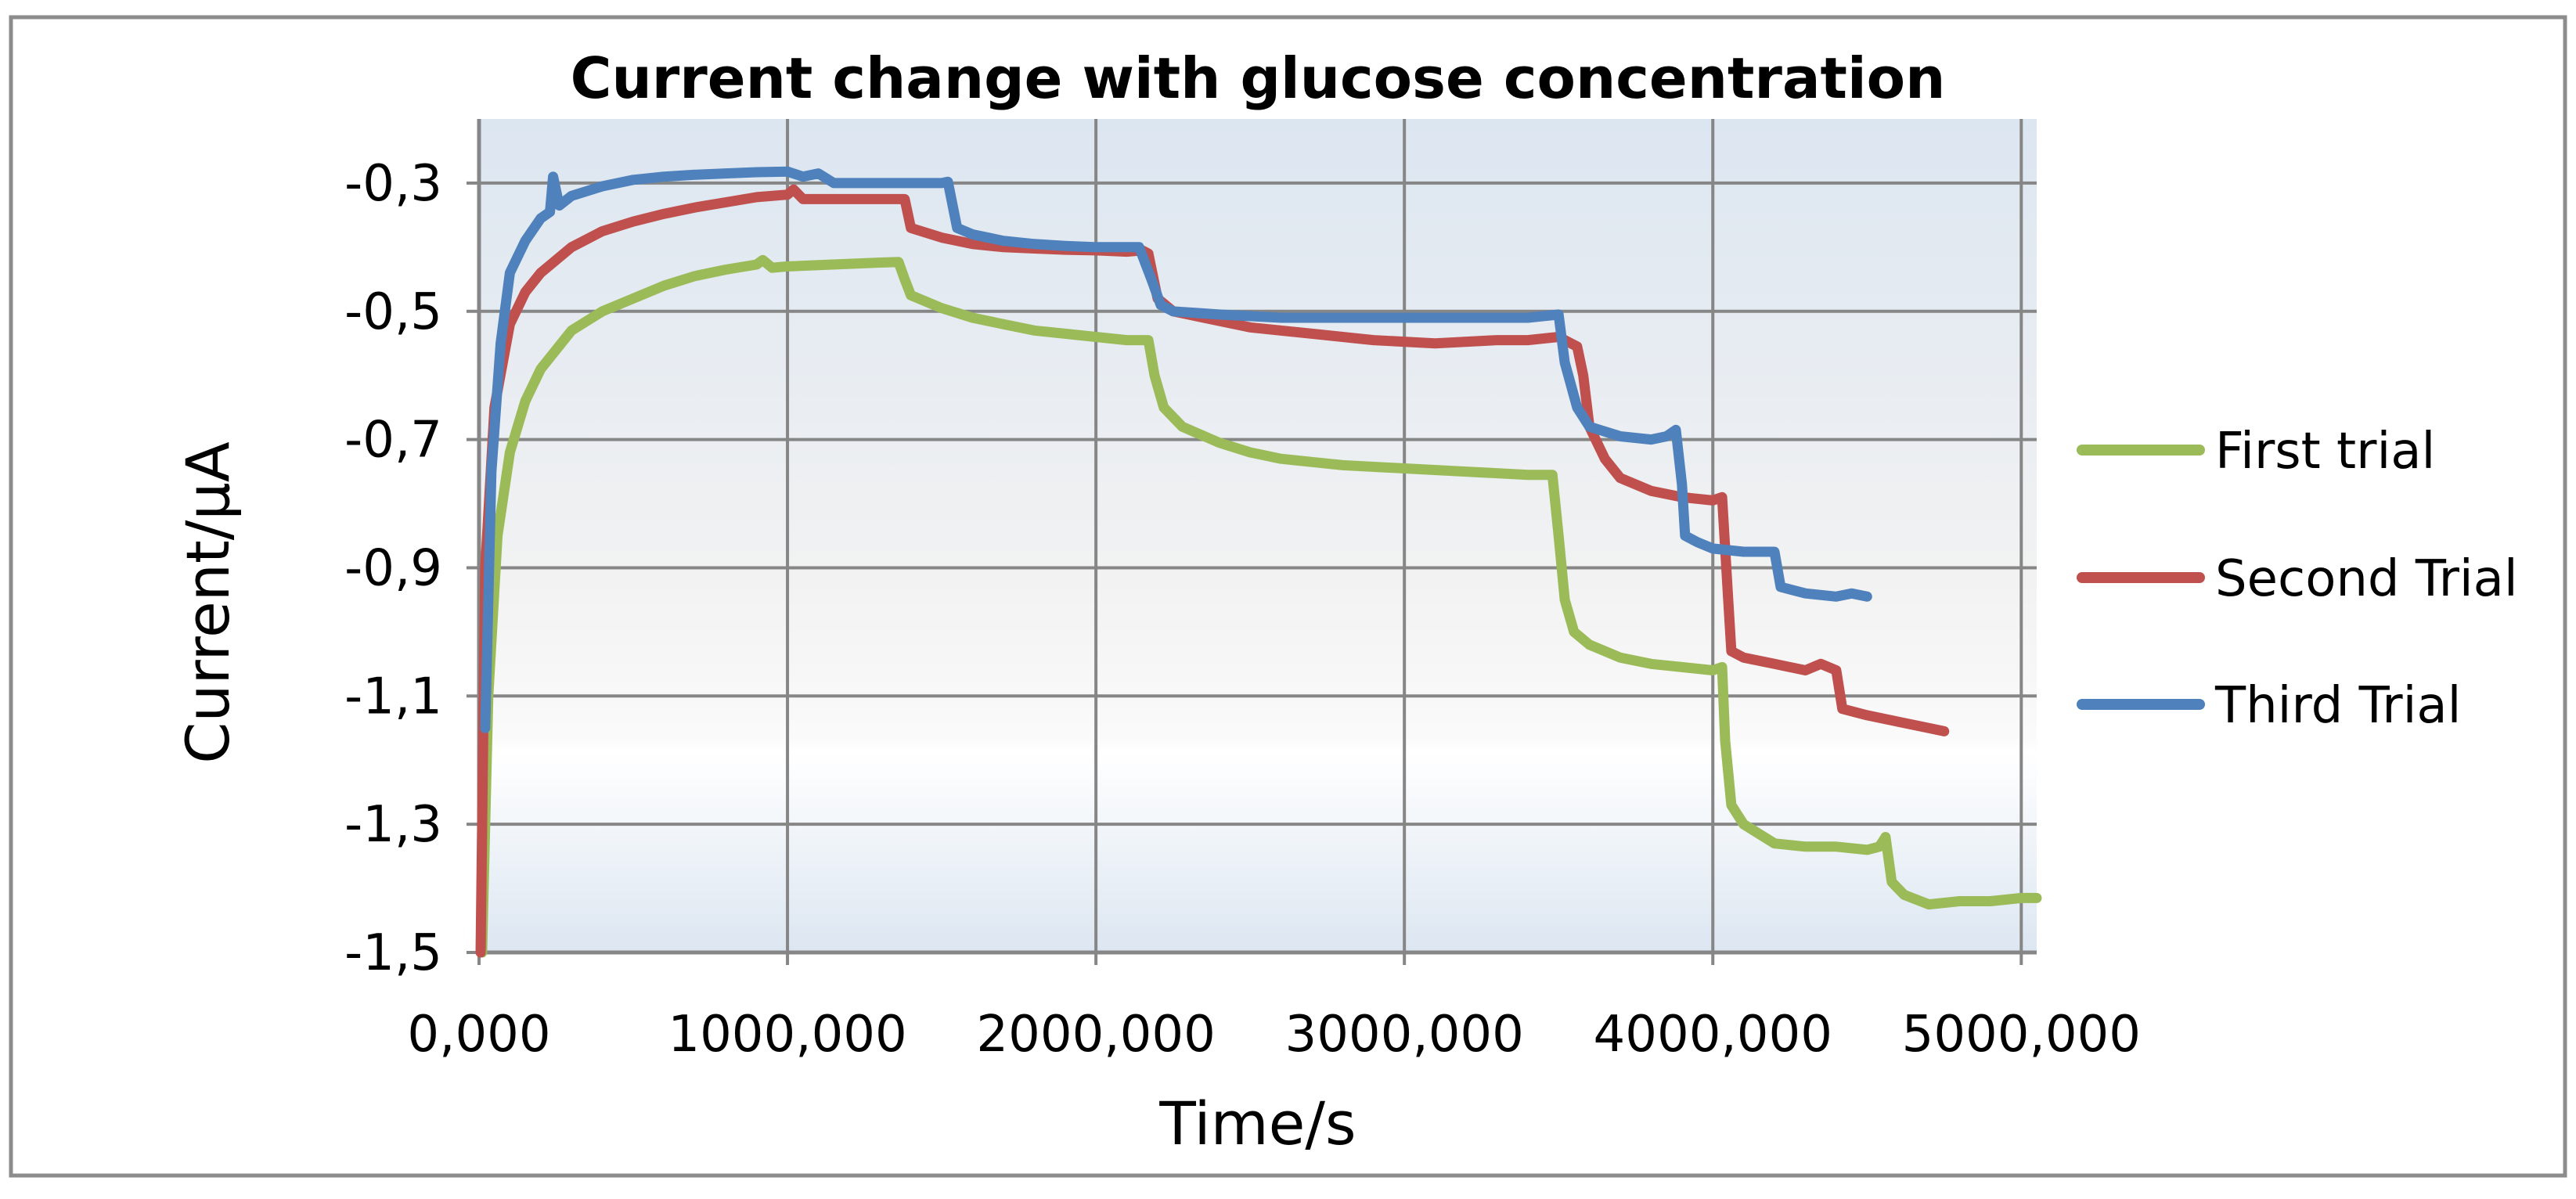 The height and width of the screenshot is (1199, 2576). What do you see at coordinates (393, 312) in the screenshot?
I see `y-tick-label: -0,5` at bounding box center [393, 312].